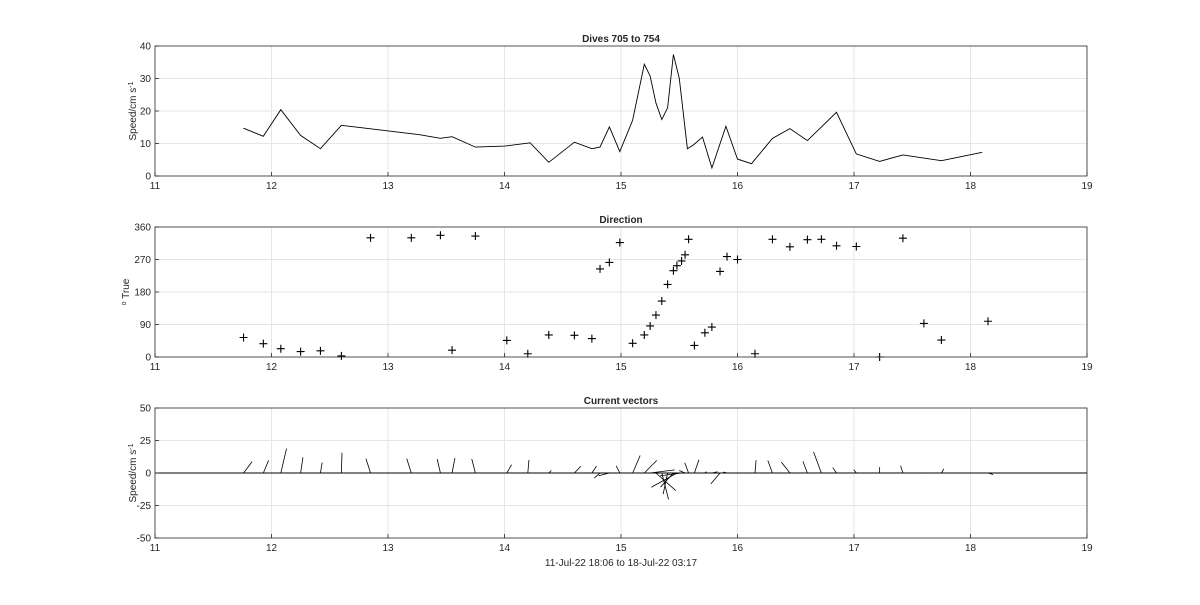 The height and width of the screenshot is (605, 1200). Describe the element at coordinates (146, 441) in the screenshot. I see `y-tick-label: 25` at that location.